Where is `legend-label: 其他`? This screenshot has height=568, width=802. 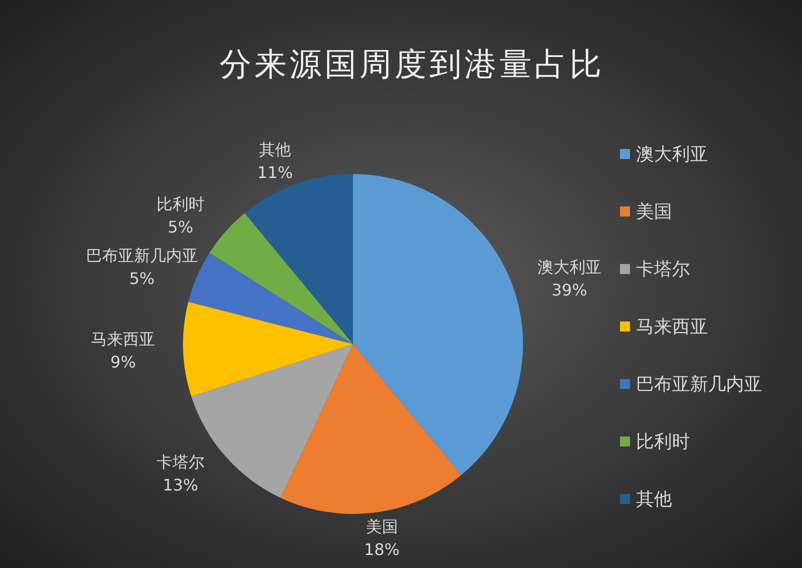
legend-label: 其他 is located at coordinates (654, 499).